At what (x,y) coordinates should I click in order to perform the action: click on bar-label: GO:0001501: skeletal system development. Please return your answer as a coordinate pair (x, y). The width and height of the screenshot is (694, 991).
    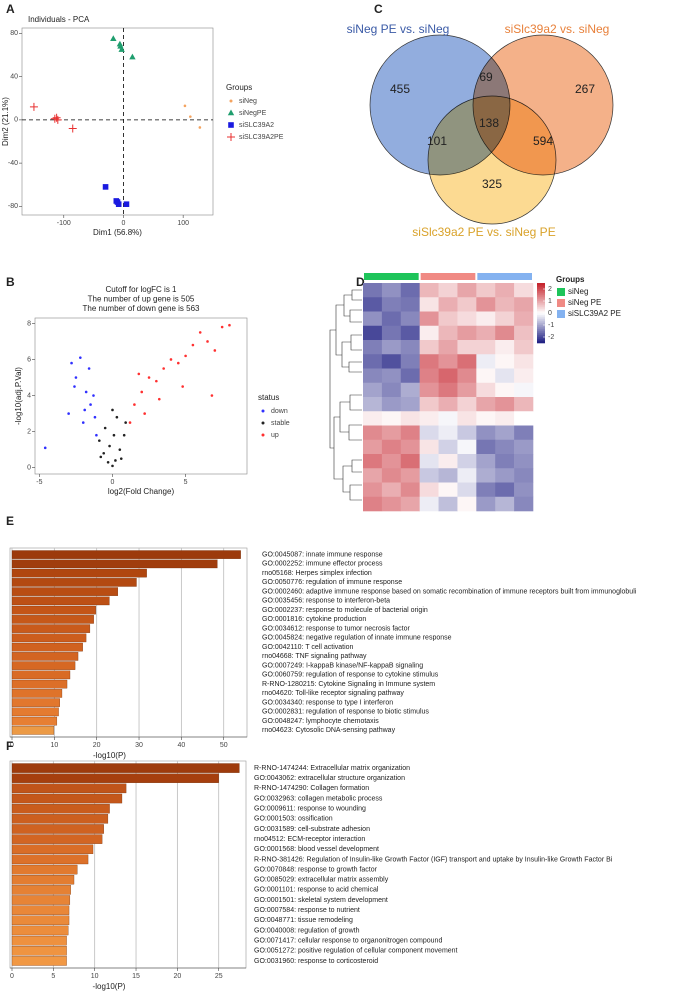
    Looking at the image, I should click on (321, 900).